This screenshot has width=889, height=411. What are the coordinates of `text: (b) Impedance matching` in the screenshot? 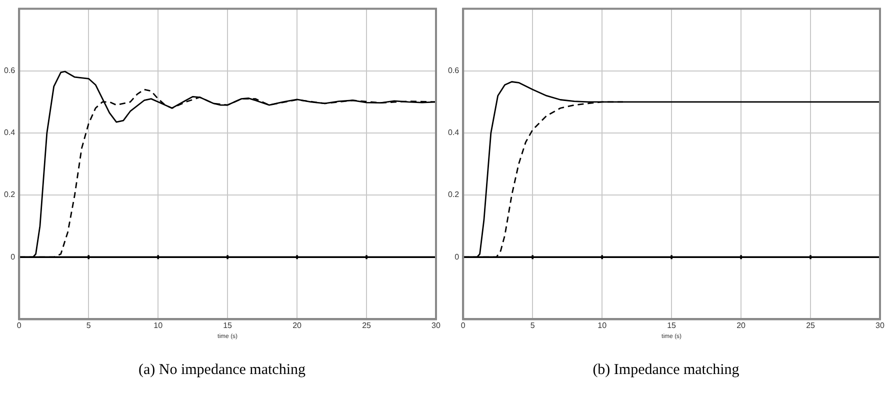 It's located at (666, 370).